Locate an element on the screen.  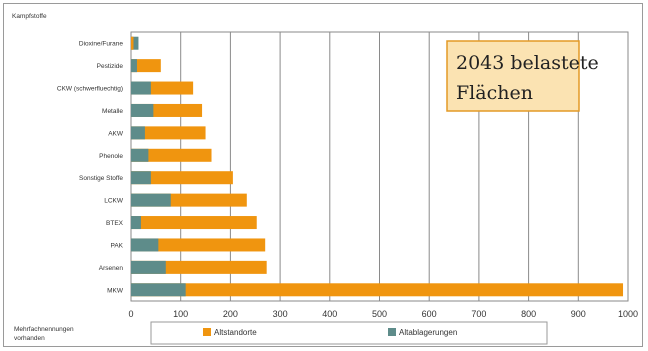
x-tick-label-400: 400 is located at coordinates (329, 314).